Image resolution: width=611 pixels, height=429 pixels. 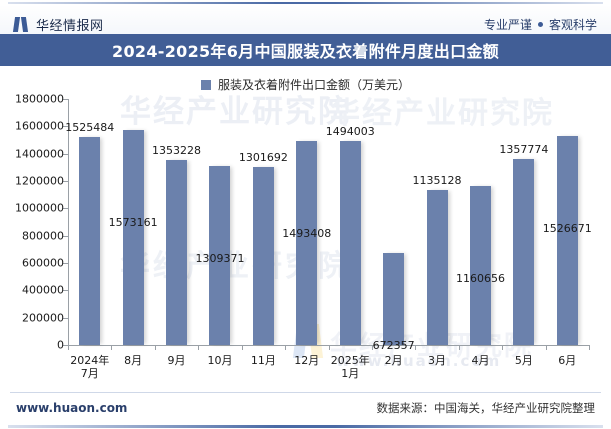 What do you see at coordinates (60, 345) in the screenshot?
I see `y-axis-label: 0` at bounding box center [60, 345].